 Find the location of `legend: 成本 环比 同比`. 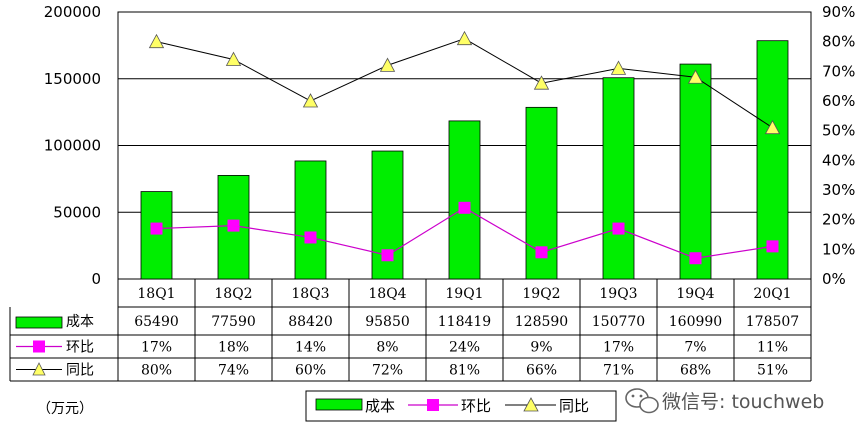

legend: 成本 环比 同比 is located at coordinates (461, 406).